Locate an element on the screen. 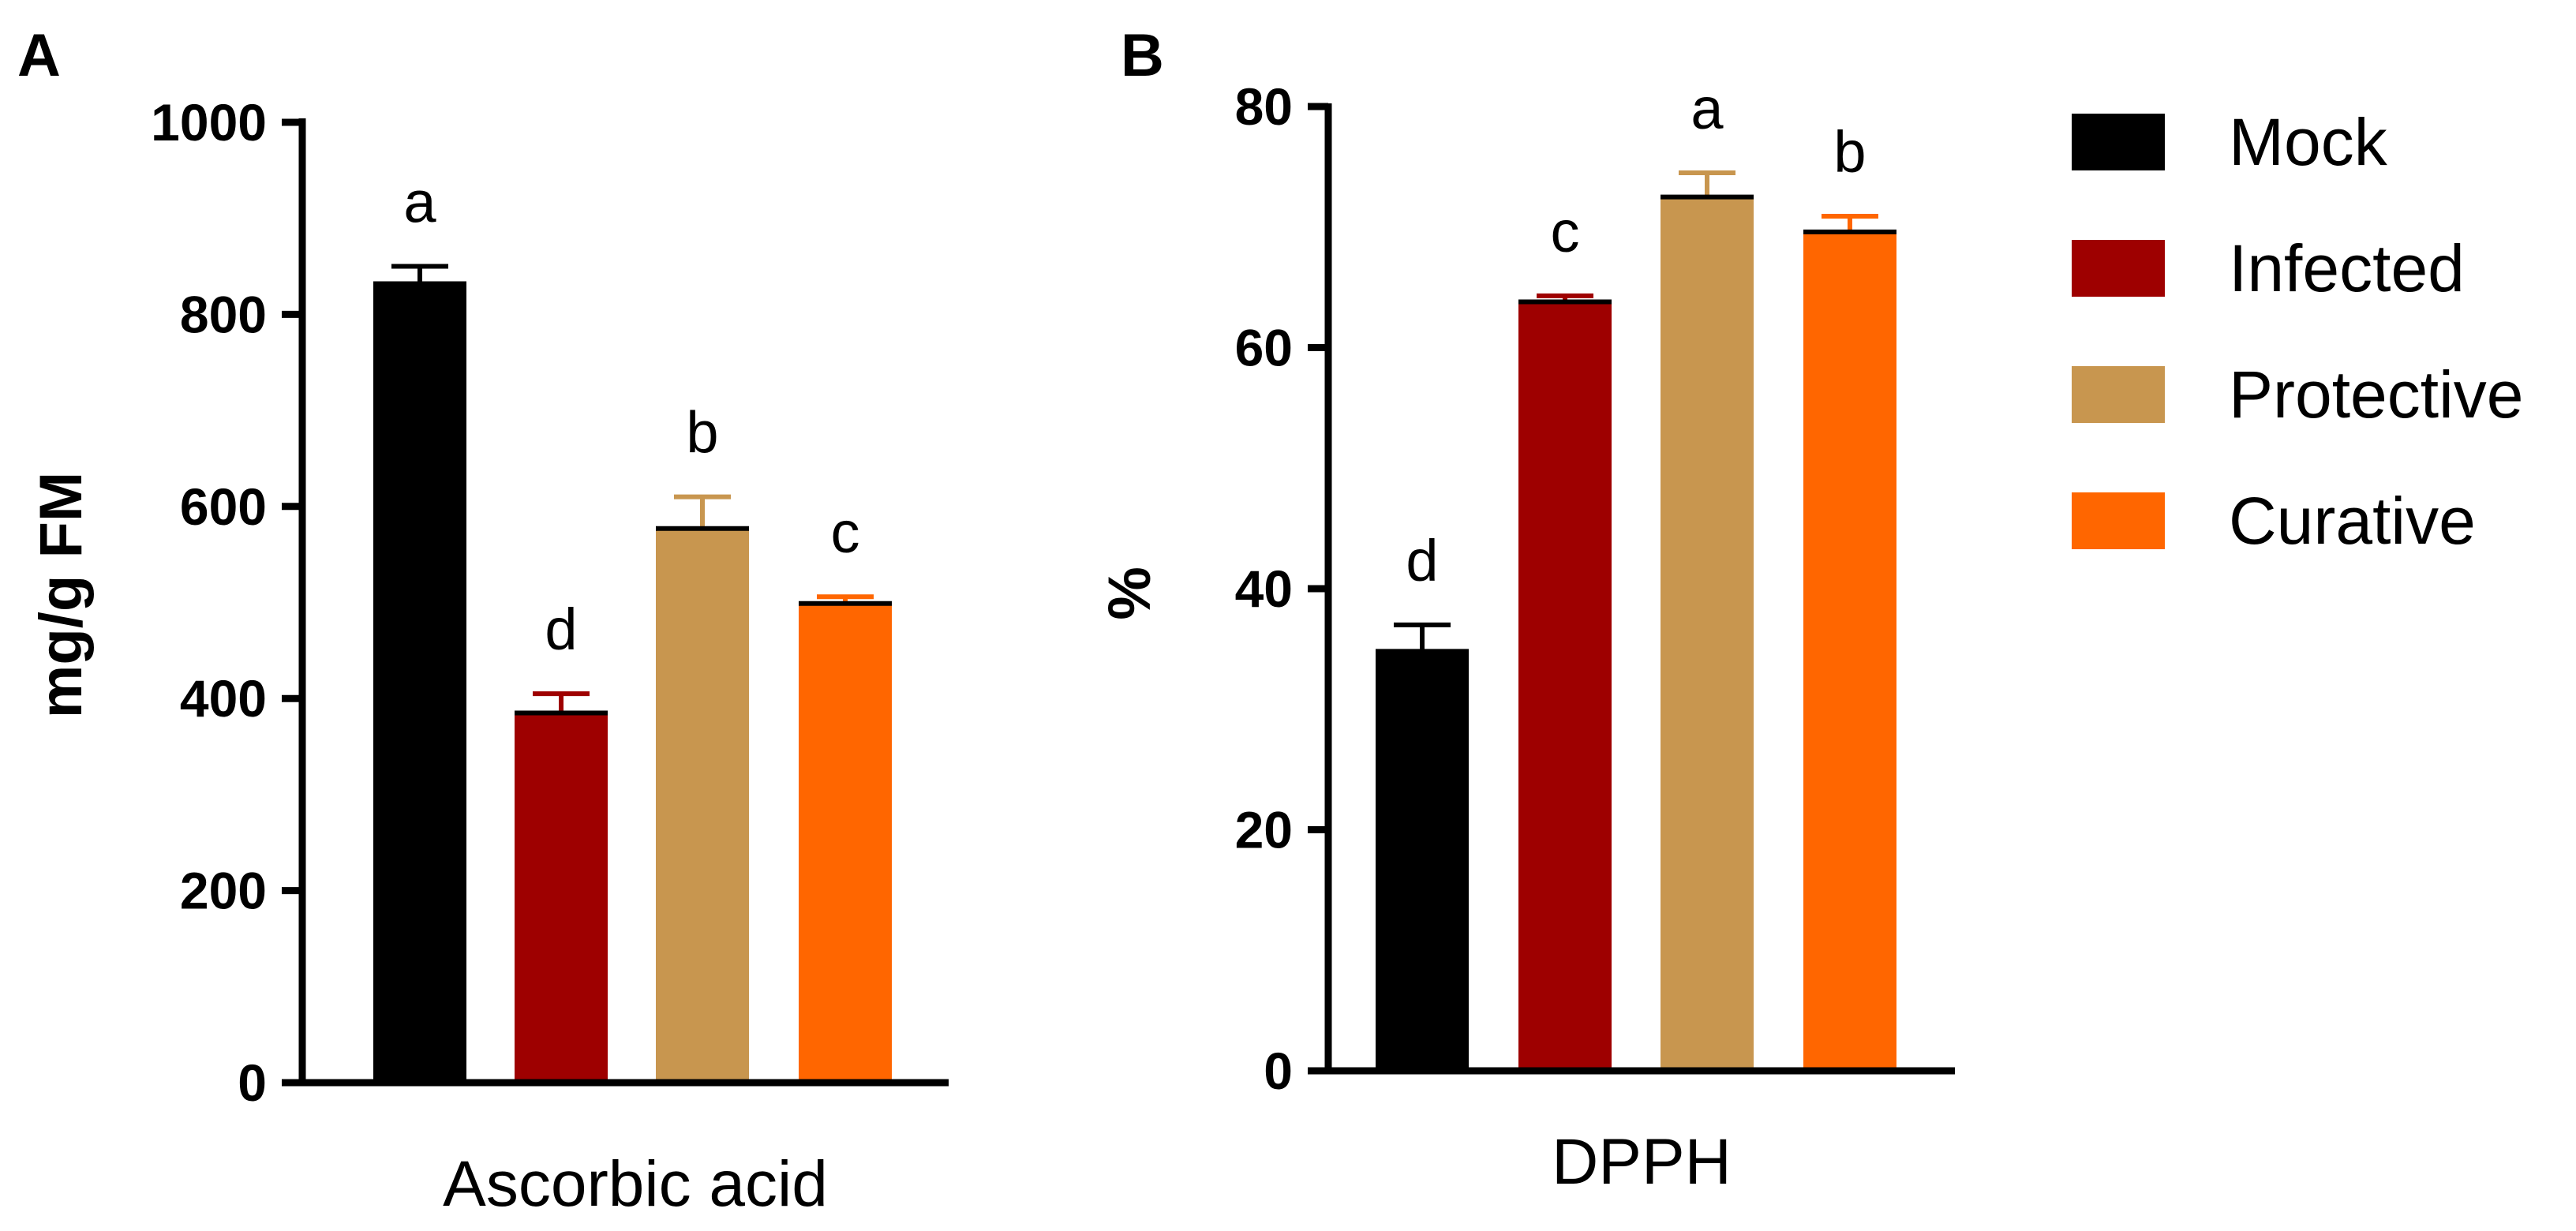 Image resolution: width=2576 pixels, height=1231 pixels. legend-item-infected: Infected is located at coordinates (2268, 268).